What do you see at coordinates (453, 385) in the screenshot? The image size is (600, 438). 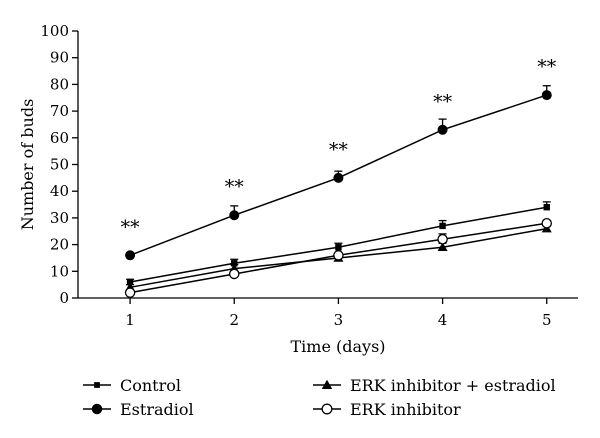 I see `legend-label: ERK inhibitor + estradiol` at bounding box center [453, 385].